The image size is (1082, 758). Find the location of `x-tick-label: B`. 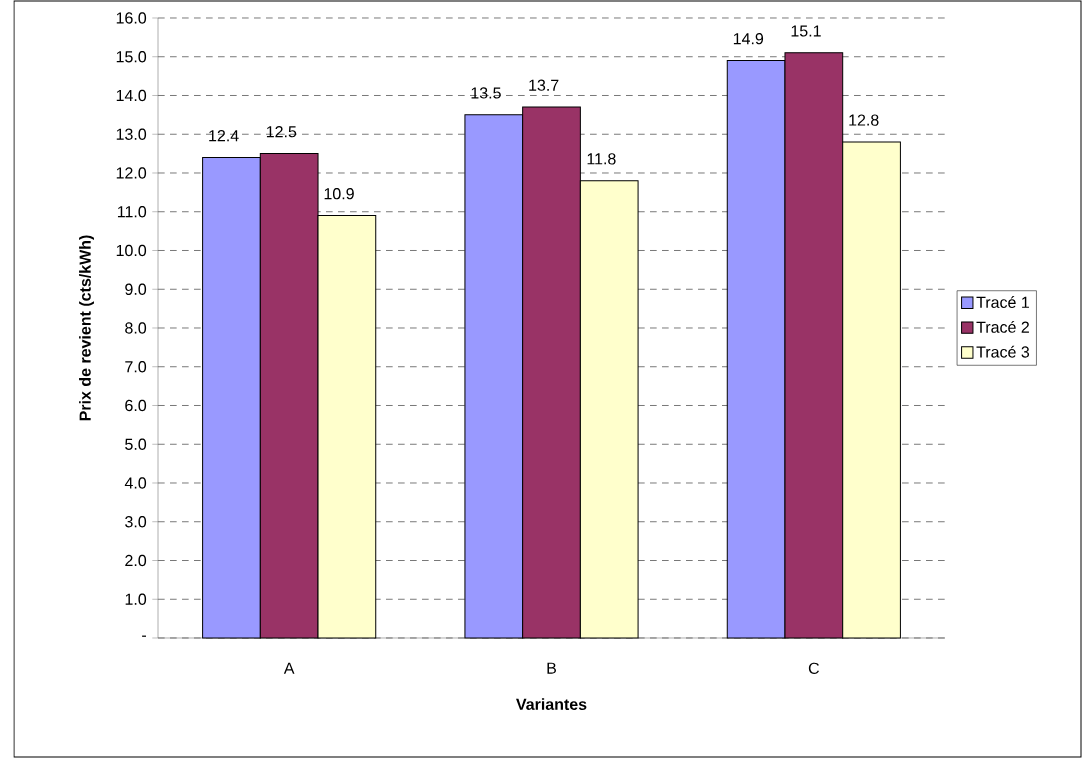

x-tick-label: B is located at coordinates (551, 668).